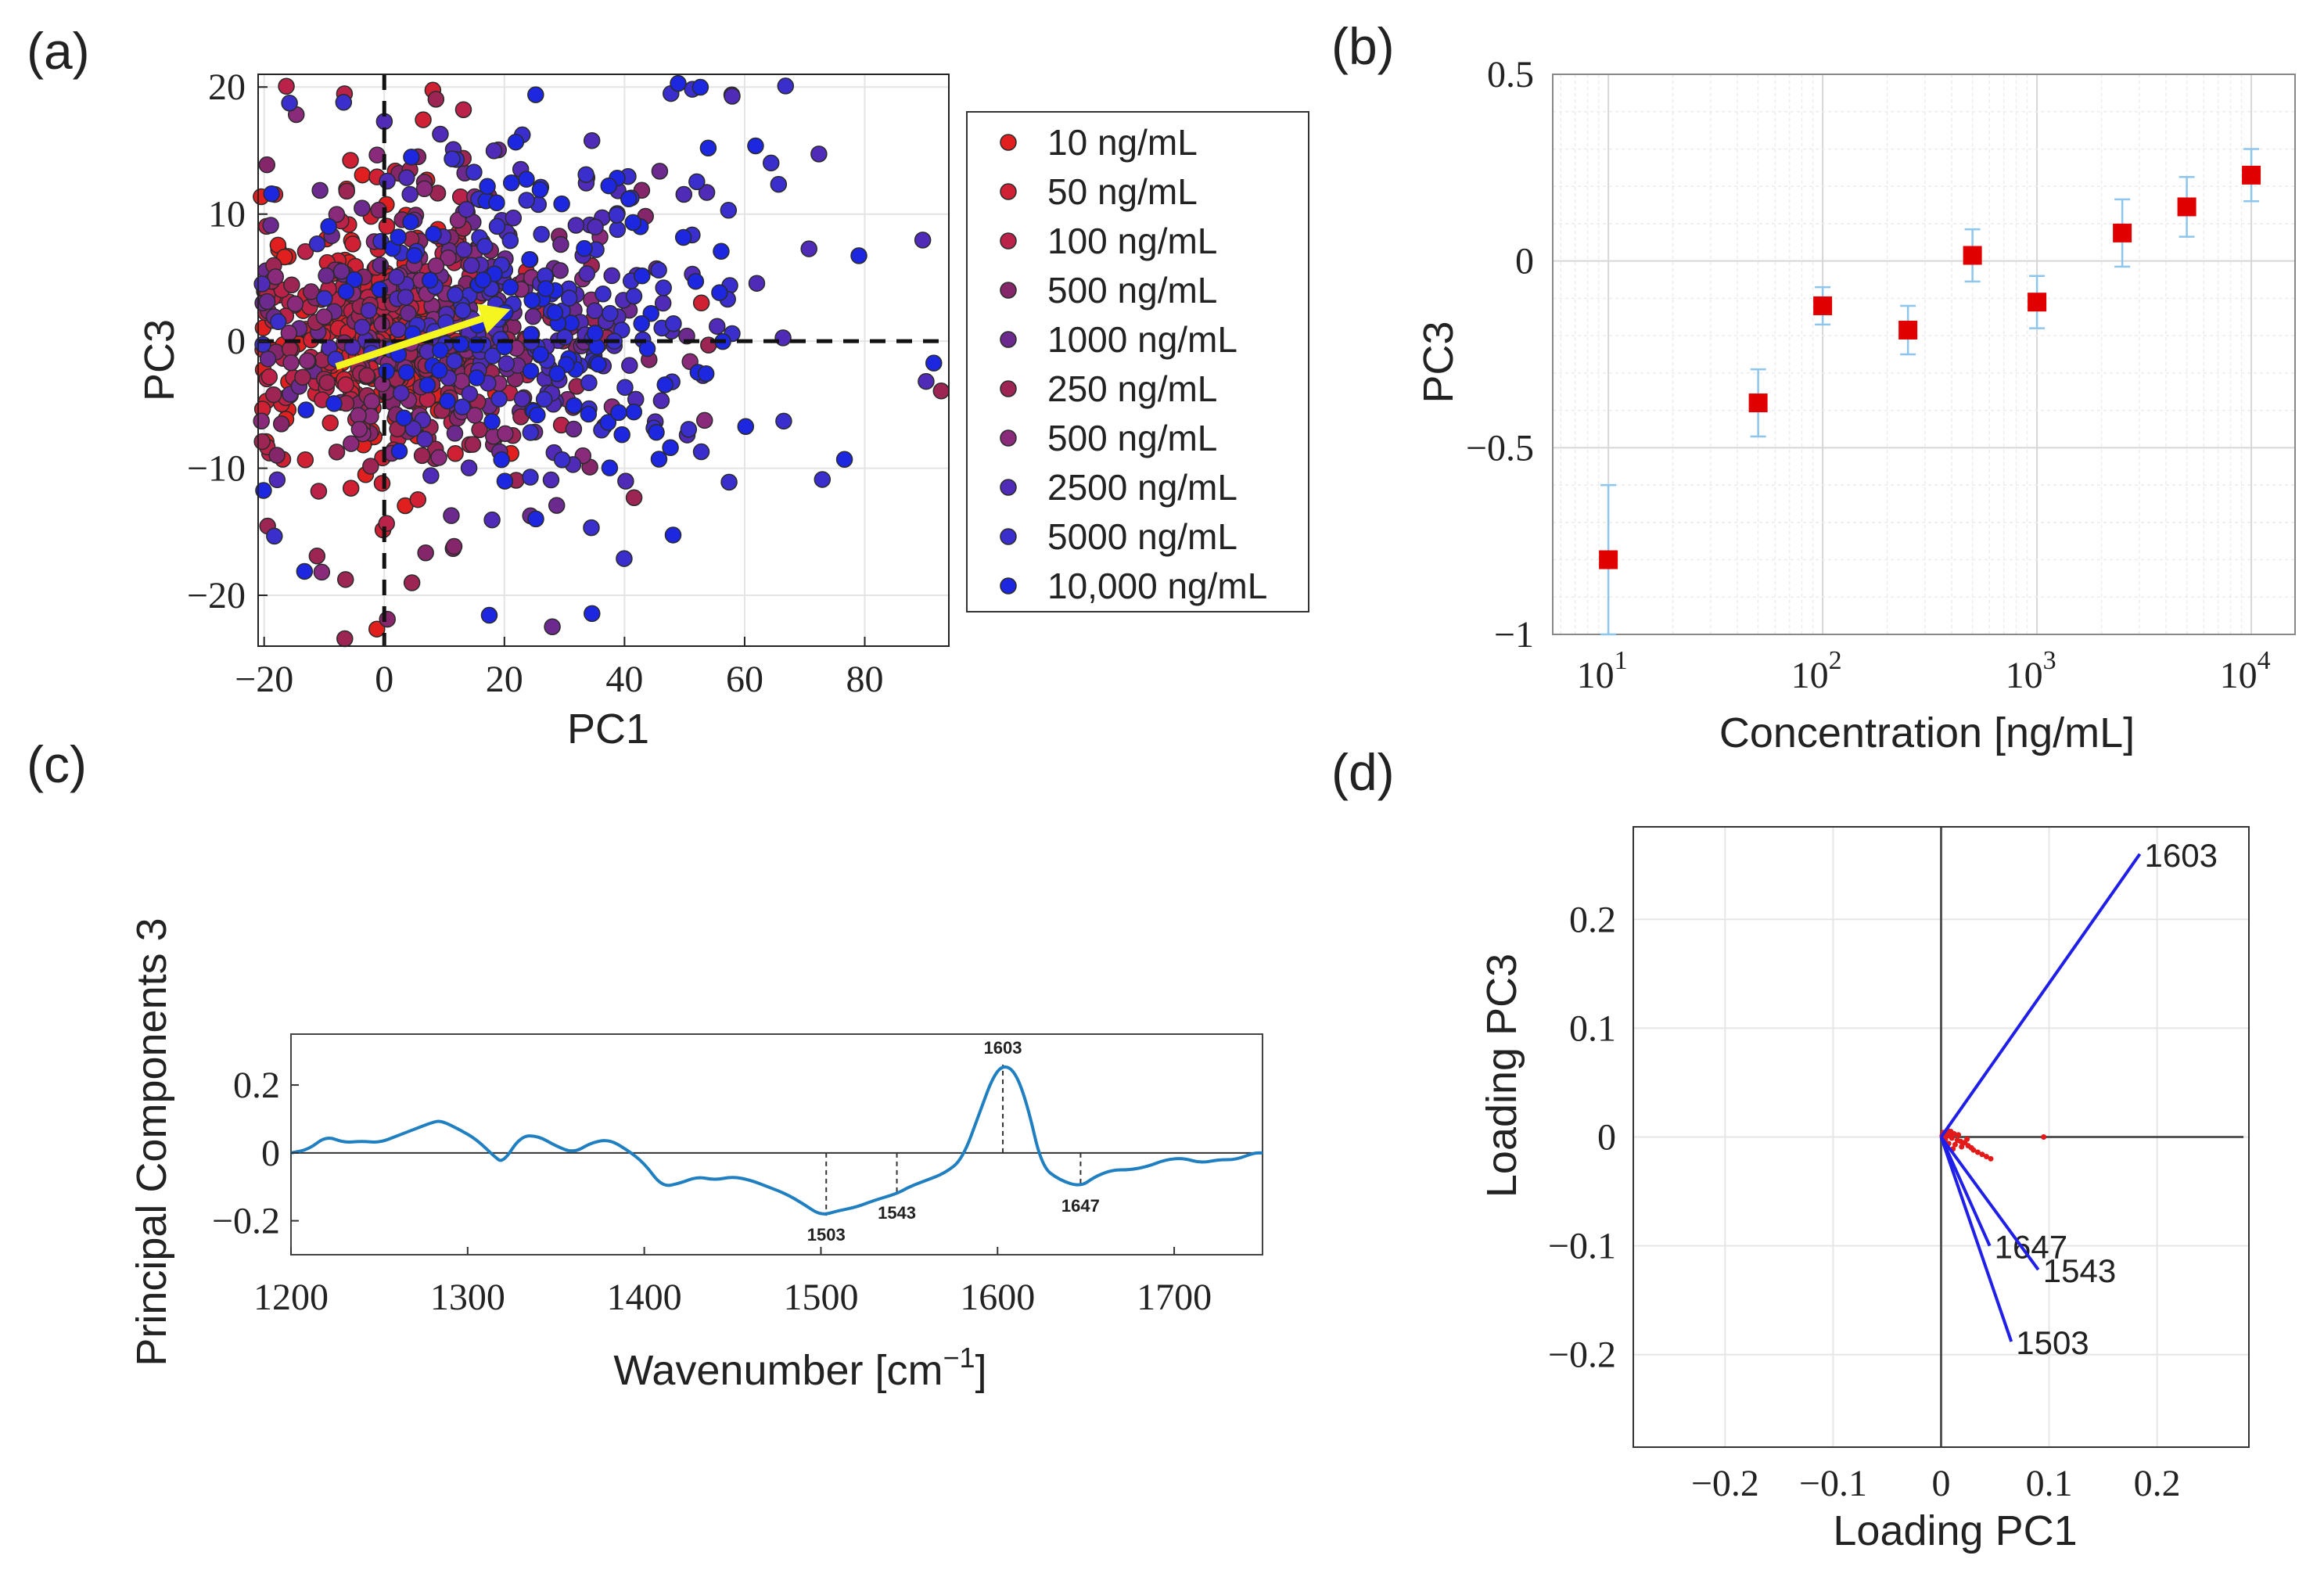 The height and width of the screenshot is (1577, 2324). What do you see at coordinates (504, 679) in the screenshot?
I see `chart-a-x-tick-label: 20` at bounding box center [504, 679].